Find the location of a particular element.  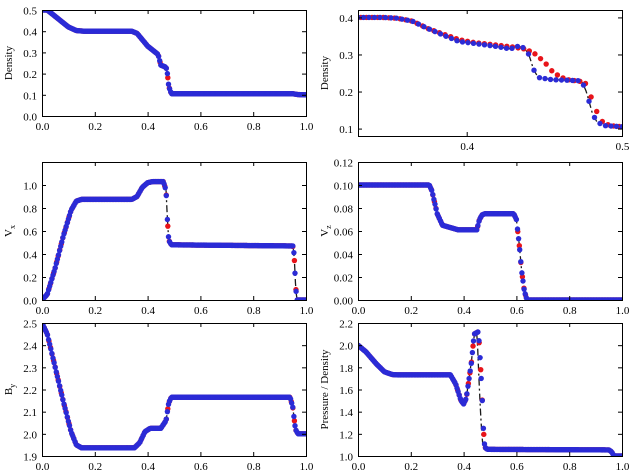

plot-area-vx is located at coordinates (174, 239).